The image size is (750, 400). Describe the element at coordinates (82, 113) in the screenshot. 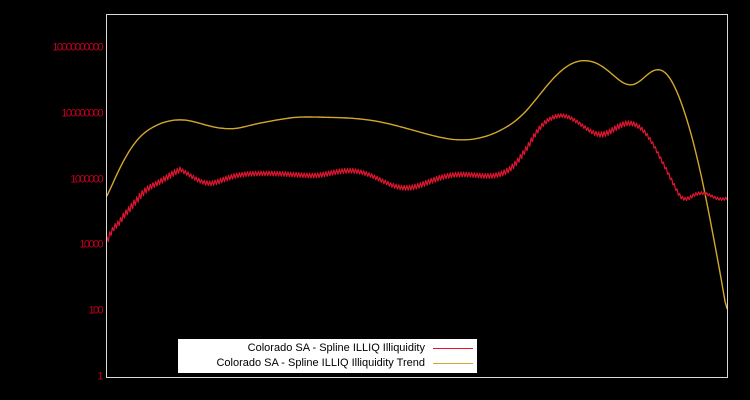

I see `y-axis-tick-label: 100000000` at that location.